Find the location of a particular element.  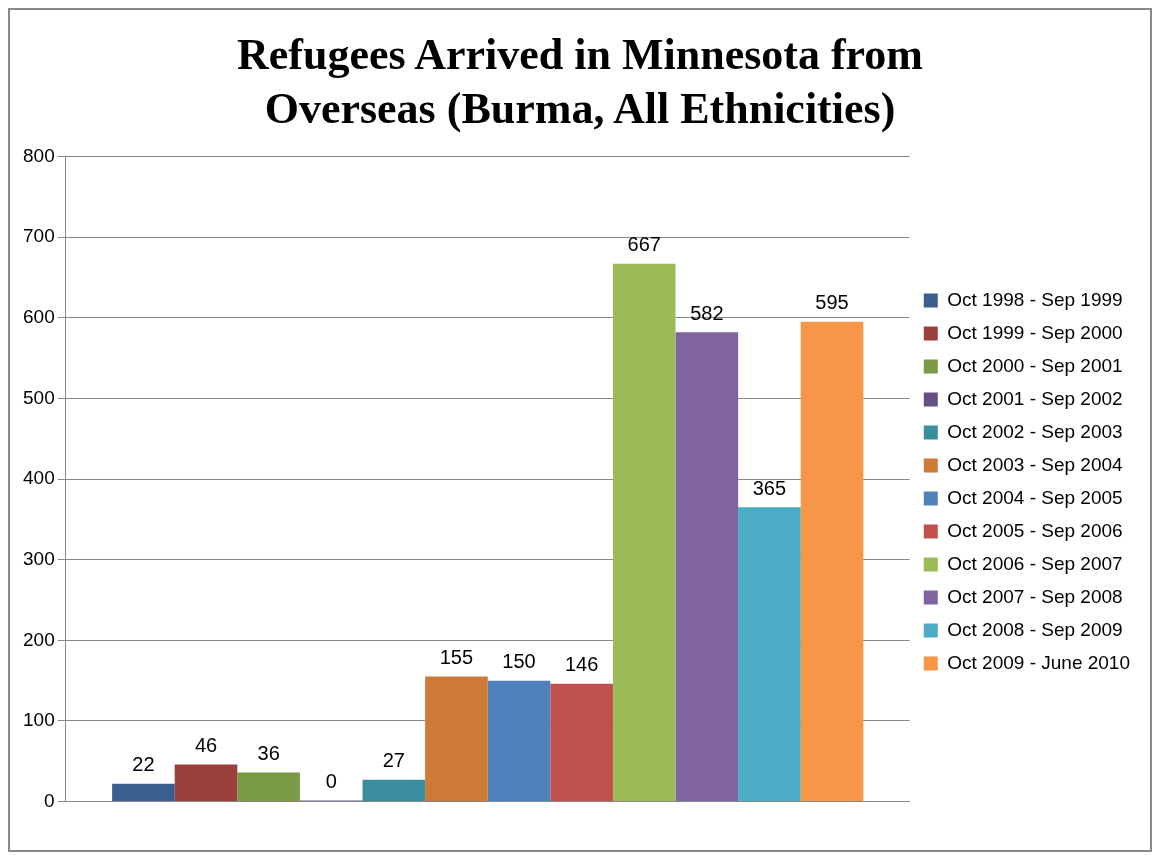

legend-label: Oct 1999 - Sep 2000 is located at coordinates (1035, 332).